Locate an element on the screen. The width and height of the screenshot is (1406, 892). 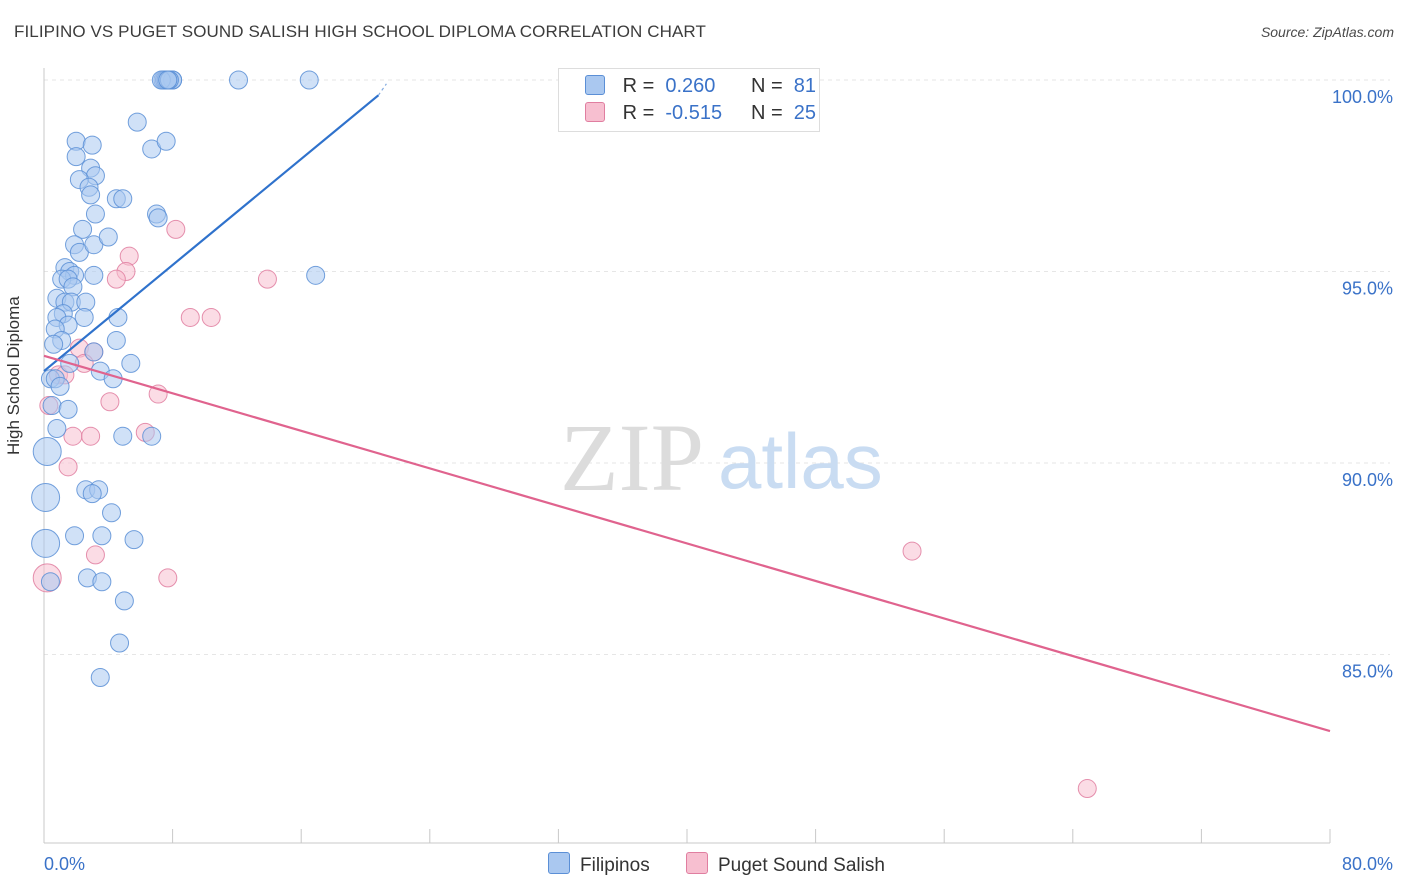
legend-row-puget-sound-salish: R = -0.515 N = 25 is located at coordinates (700, 113).